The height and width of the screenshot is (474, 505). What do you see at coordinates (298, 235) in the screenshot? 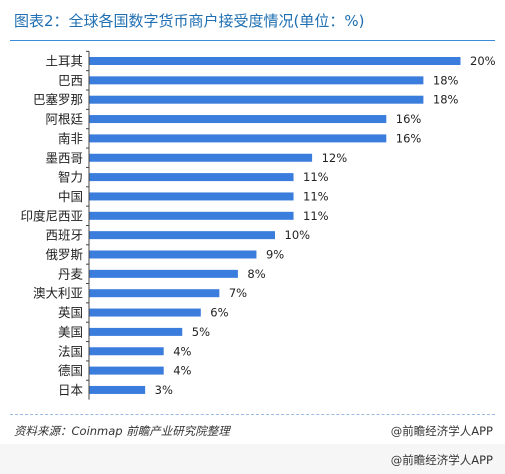
I see `value-label: 10%` at bounding box center [298, 235].